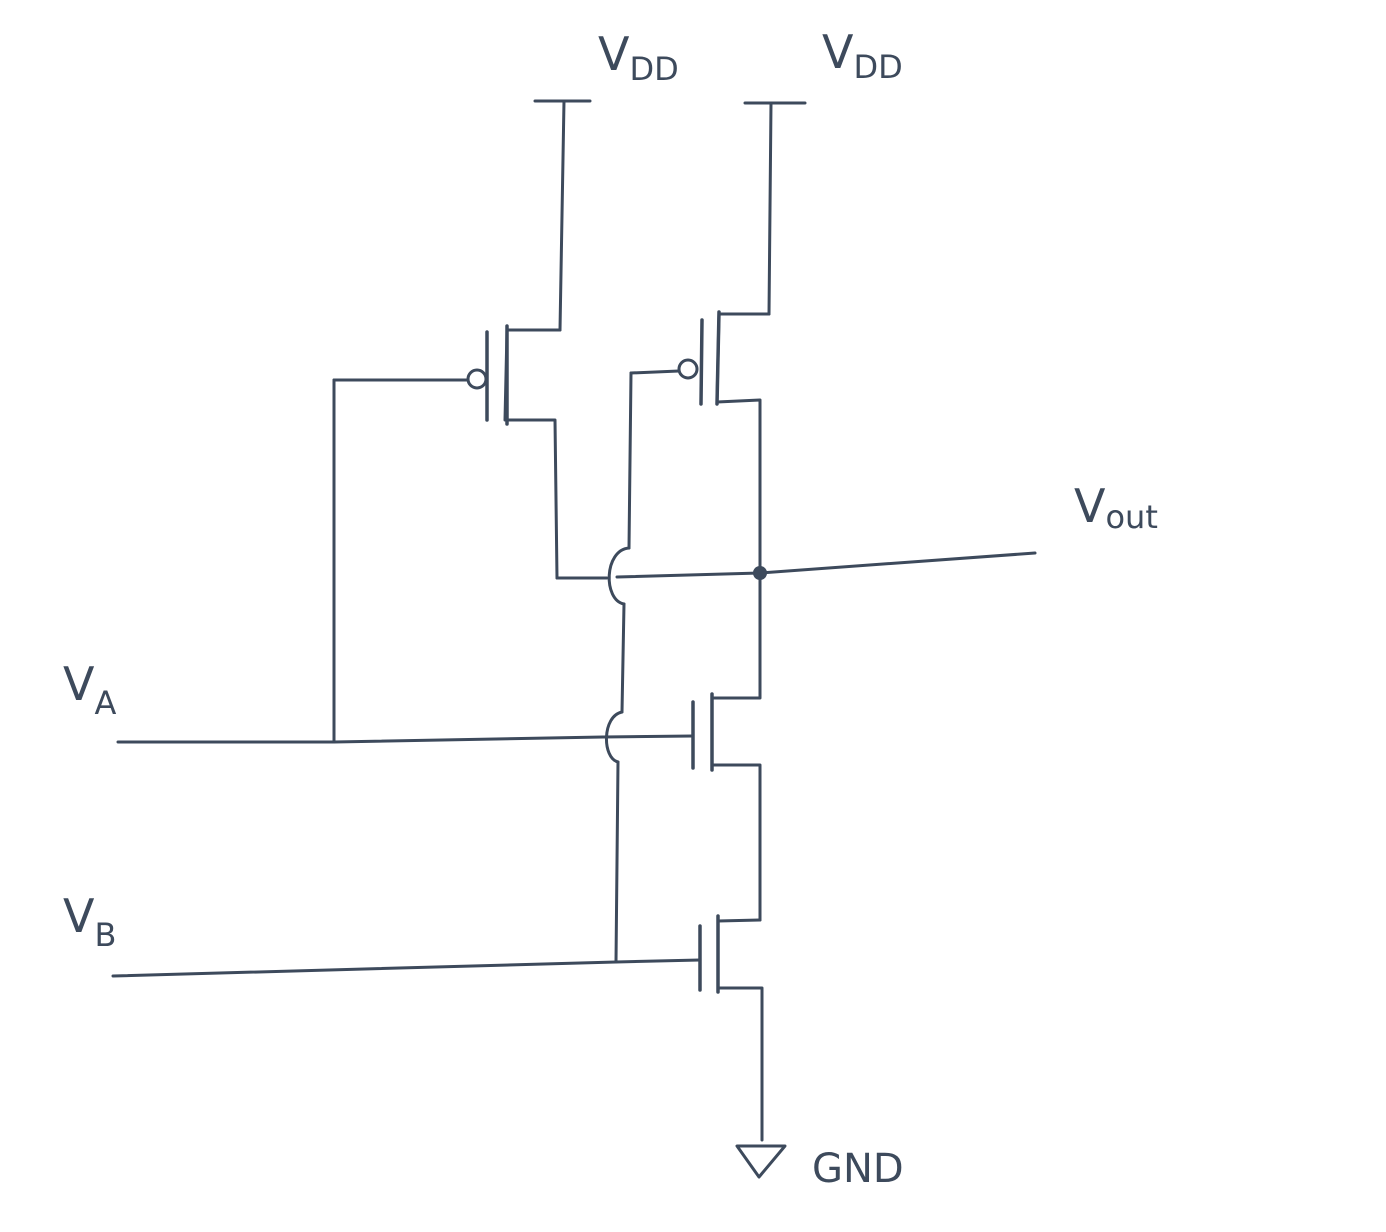 The image size is (1386, 1232). I want to click on input-vb-wire, so click(406, 968).